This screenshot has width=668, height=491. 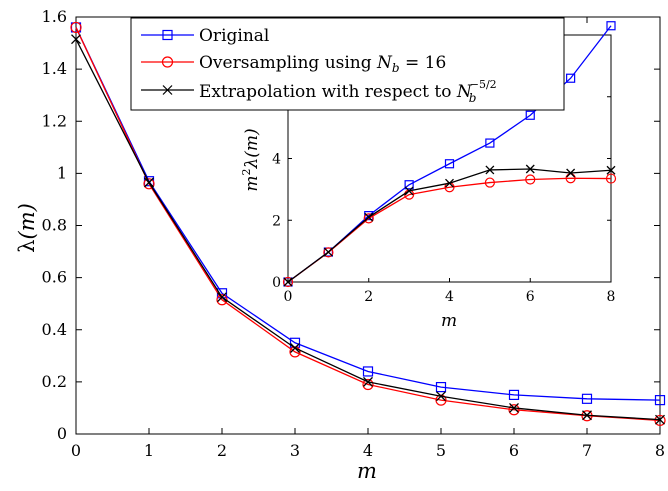 What do you see at coordinates (384, 63) in the screenshot?
I see `legend-oversampling-var: N` at bounding box center [384, 63].